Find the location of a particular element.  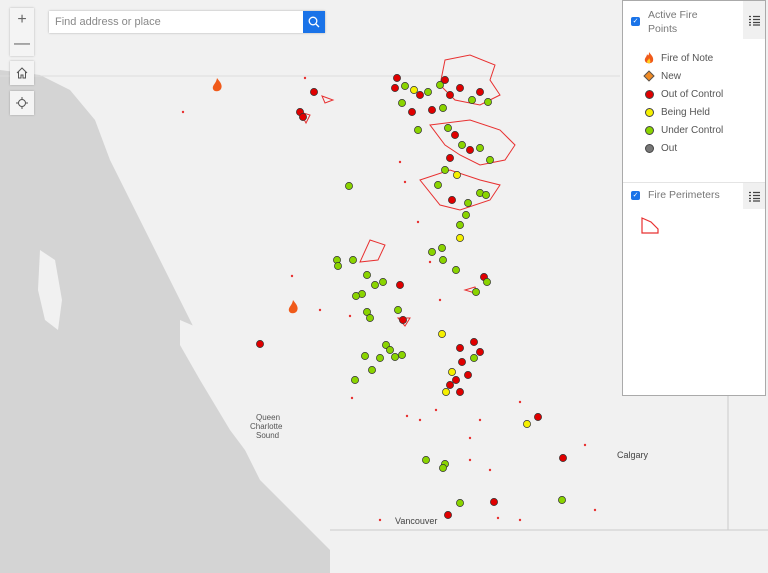

layer-checkbox-active-fire-points: ✓ is located at coordinates (635, 21).